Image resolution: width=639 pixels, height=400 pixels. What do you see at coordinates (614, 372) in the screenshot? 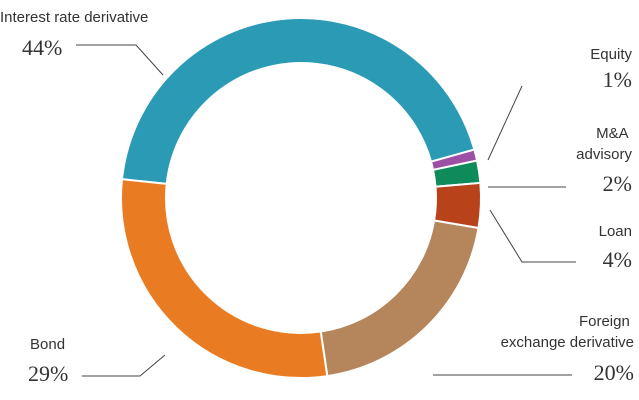
I see `value-label: 20%` at bounding box center [614, 372].